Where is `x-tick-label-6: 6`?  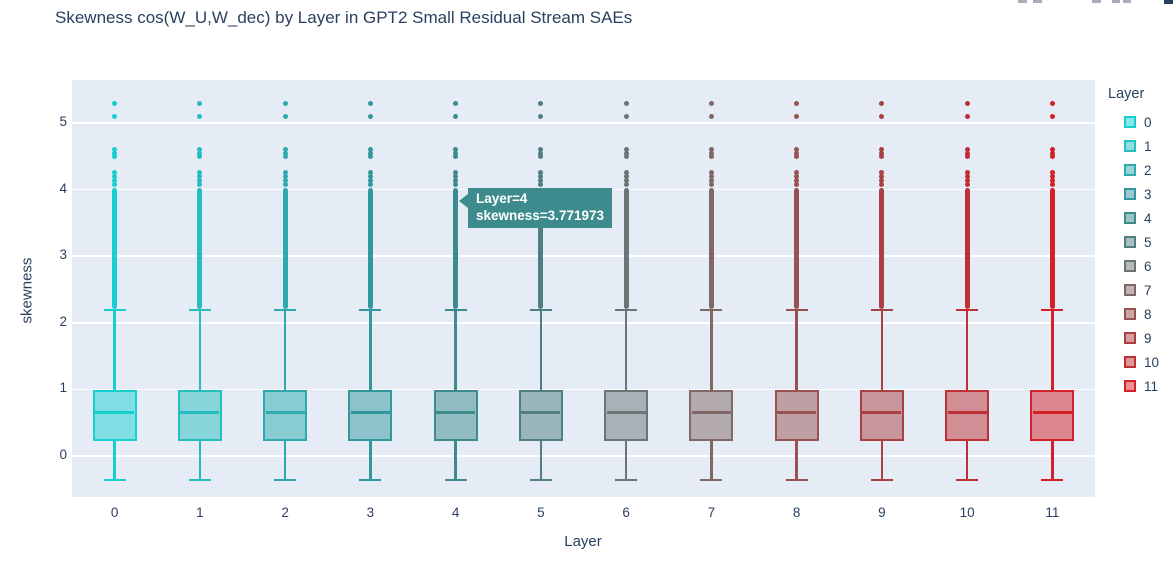
x-tick-label-6: 6 is located at coordinates (626, 512).